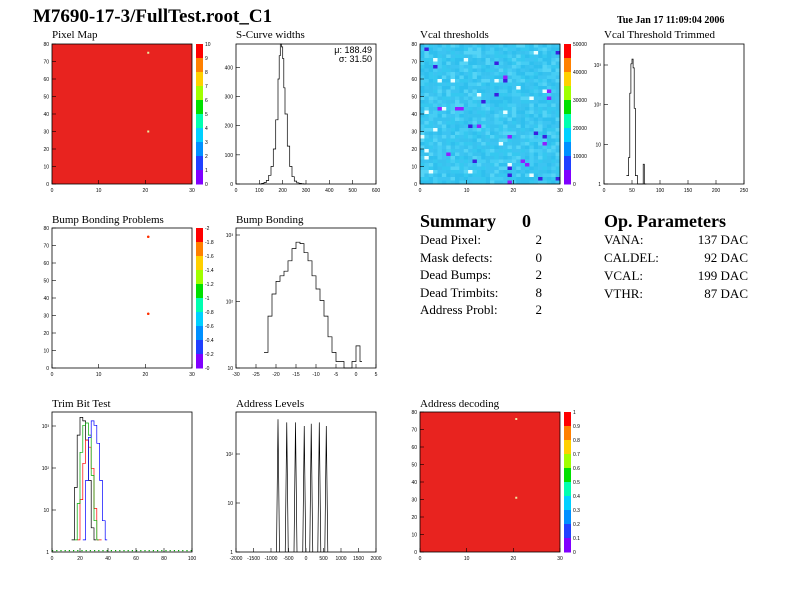 This screenshot has height=612, width=792. Describe the element at coordinates (259, 191) in the screenshot. I see `x-tick-label: 100` at that location.